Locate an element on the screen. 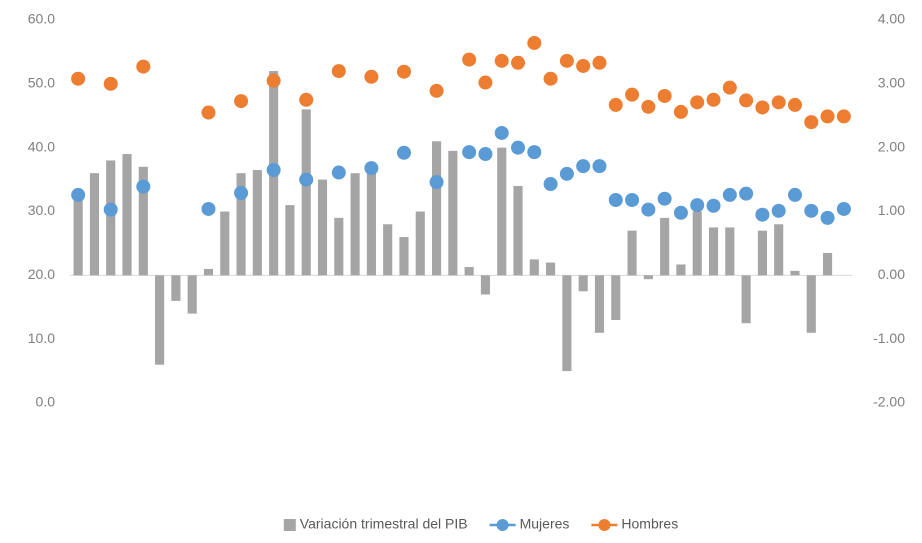 The width and height of the screenshot is (922, 543). y2-tick-label: 2.00 is located at coordinates (891, 146).